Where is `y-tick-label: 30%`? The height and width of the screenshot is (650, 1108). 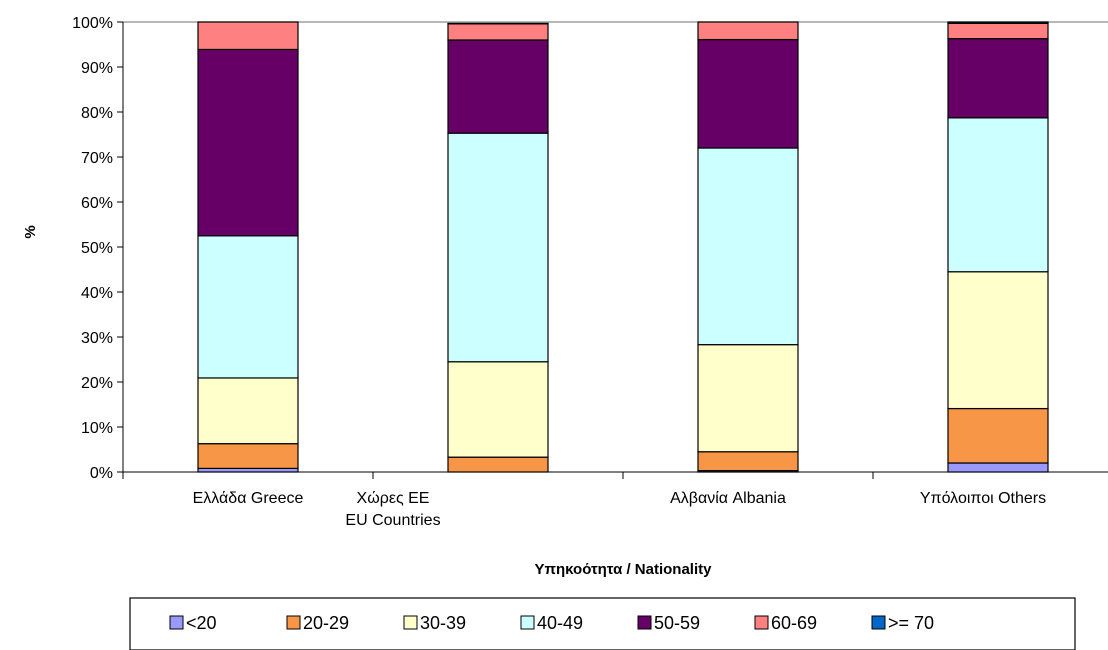 y-tick-label: 30% is located at coordinates (97, 338).